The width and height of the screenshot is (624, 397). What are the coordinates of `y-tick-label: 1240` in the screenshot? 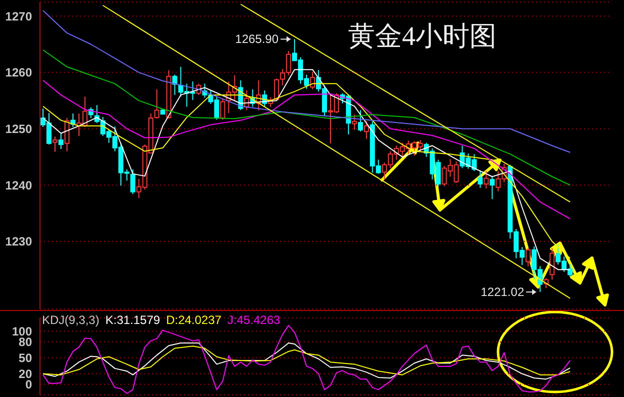 It's located at (18, 185).